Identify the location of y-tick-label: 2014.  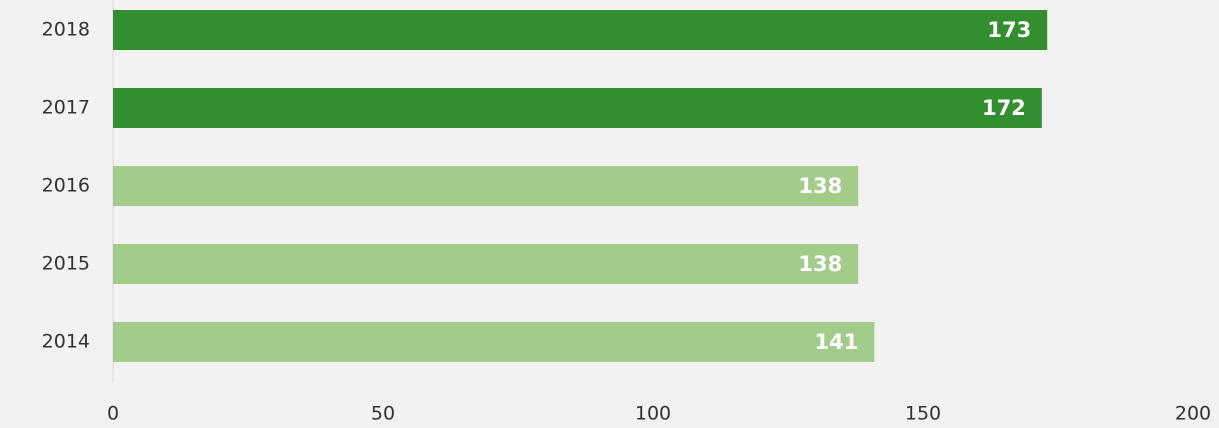
(66, 342).